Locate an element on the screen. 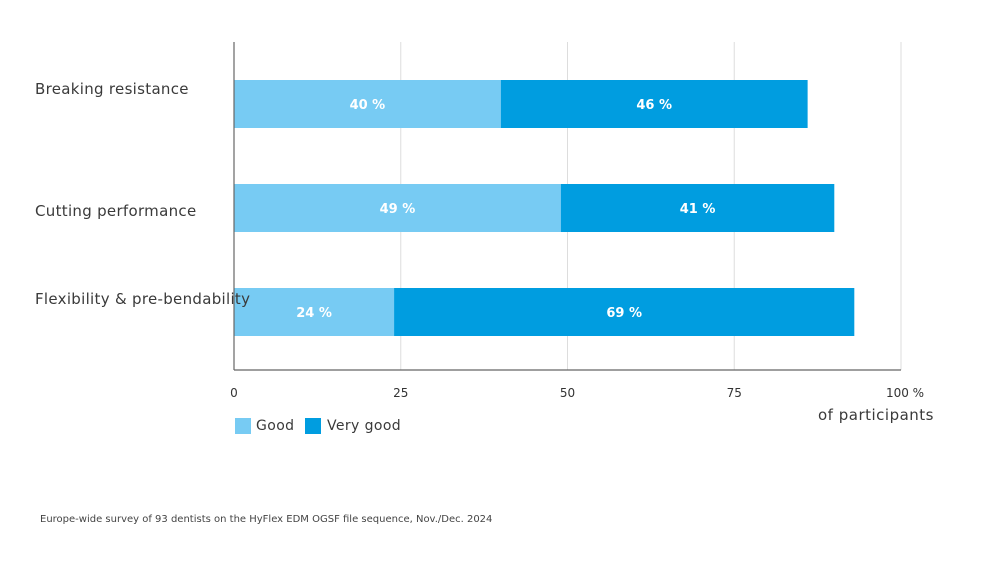 Image resolution: width=989 pixels, height=572 pixels. bar-value-label: 41 % is located at coordinates (698, 209).